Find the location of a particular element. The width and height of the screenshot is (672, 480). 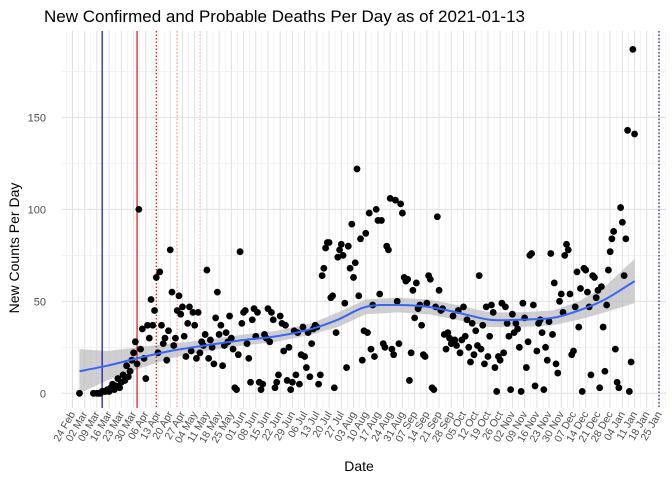

y-tick-label: 150 is located at coordinates (37, 118).